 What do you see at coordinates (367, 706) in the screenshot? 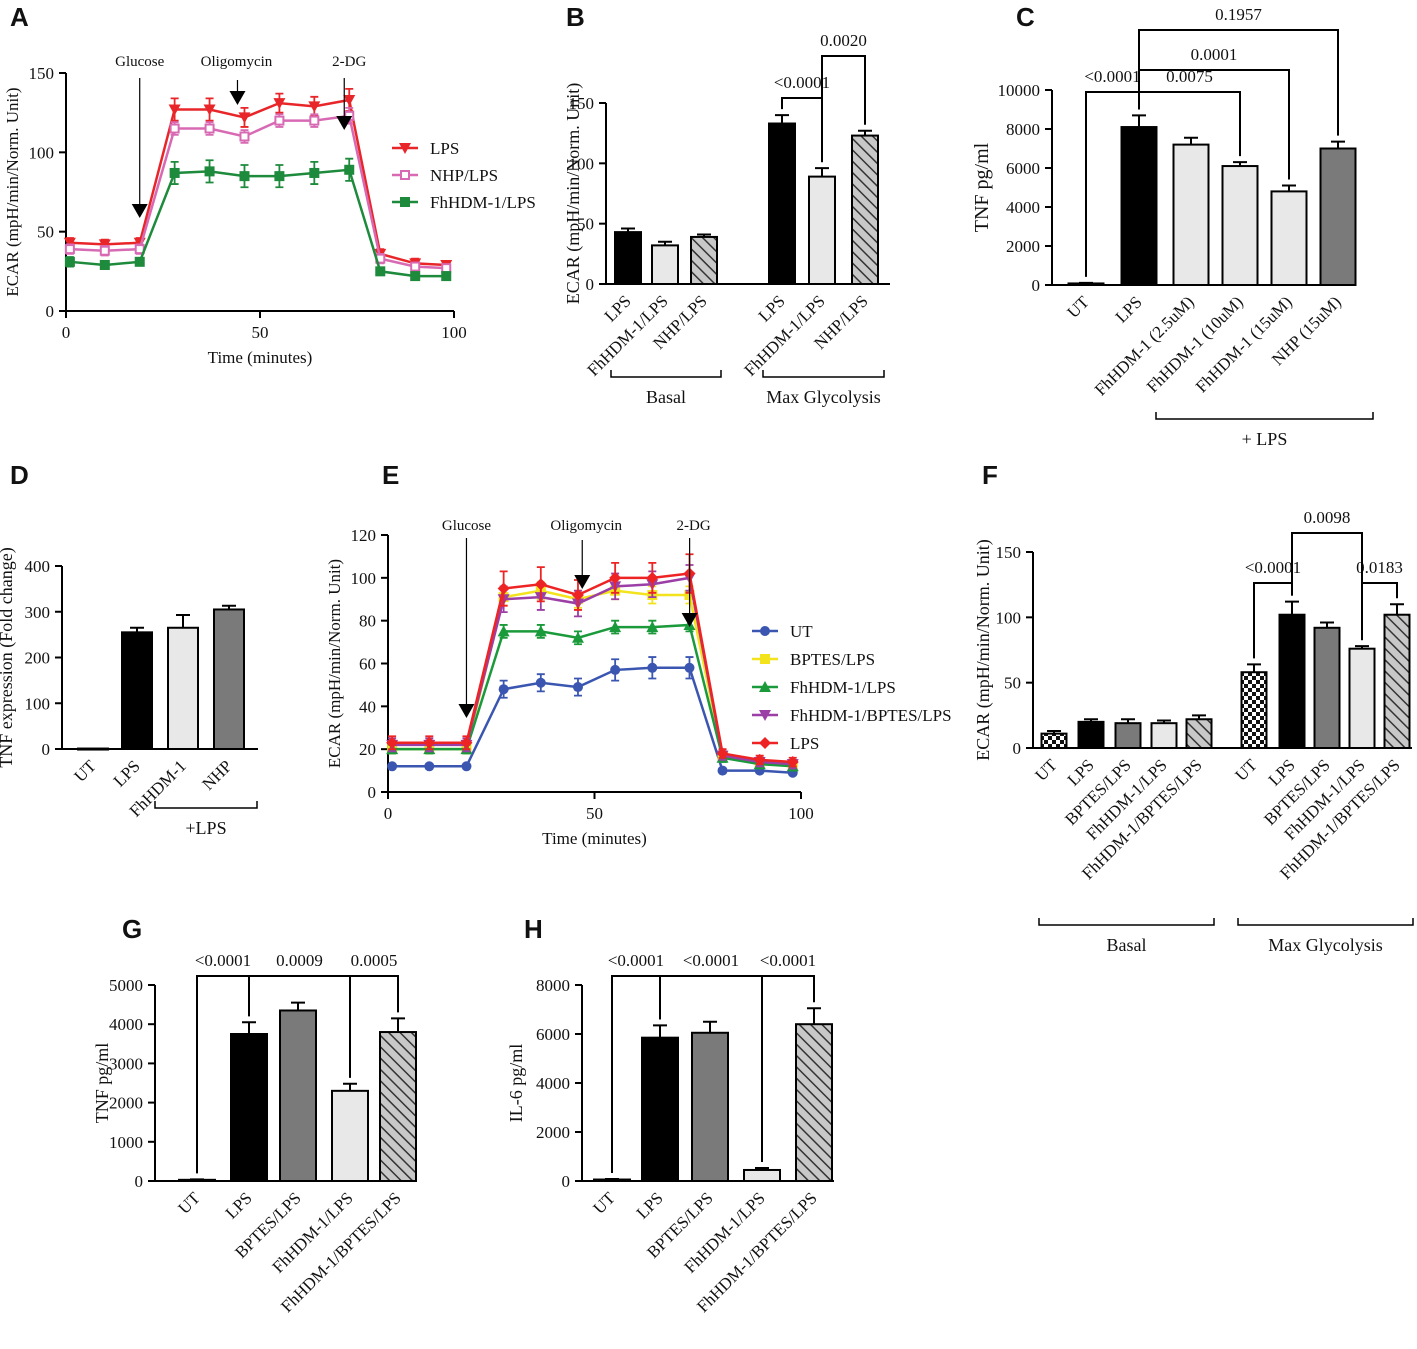
I see `y-tick-label: 40` at bounding box center [367, 706].